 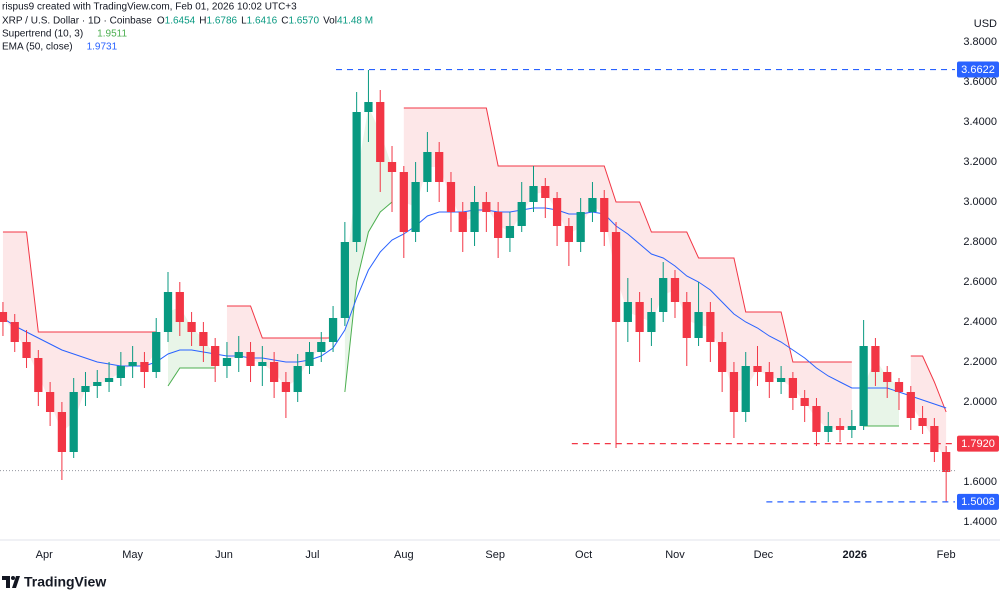 I want to click on level-tag, so click(x=978, y=69).